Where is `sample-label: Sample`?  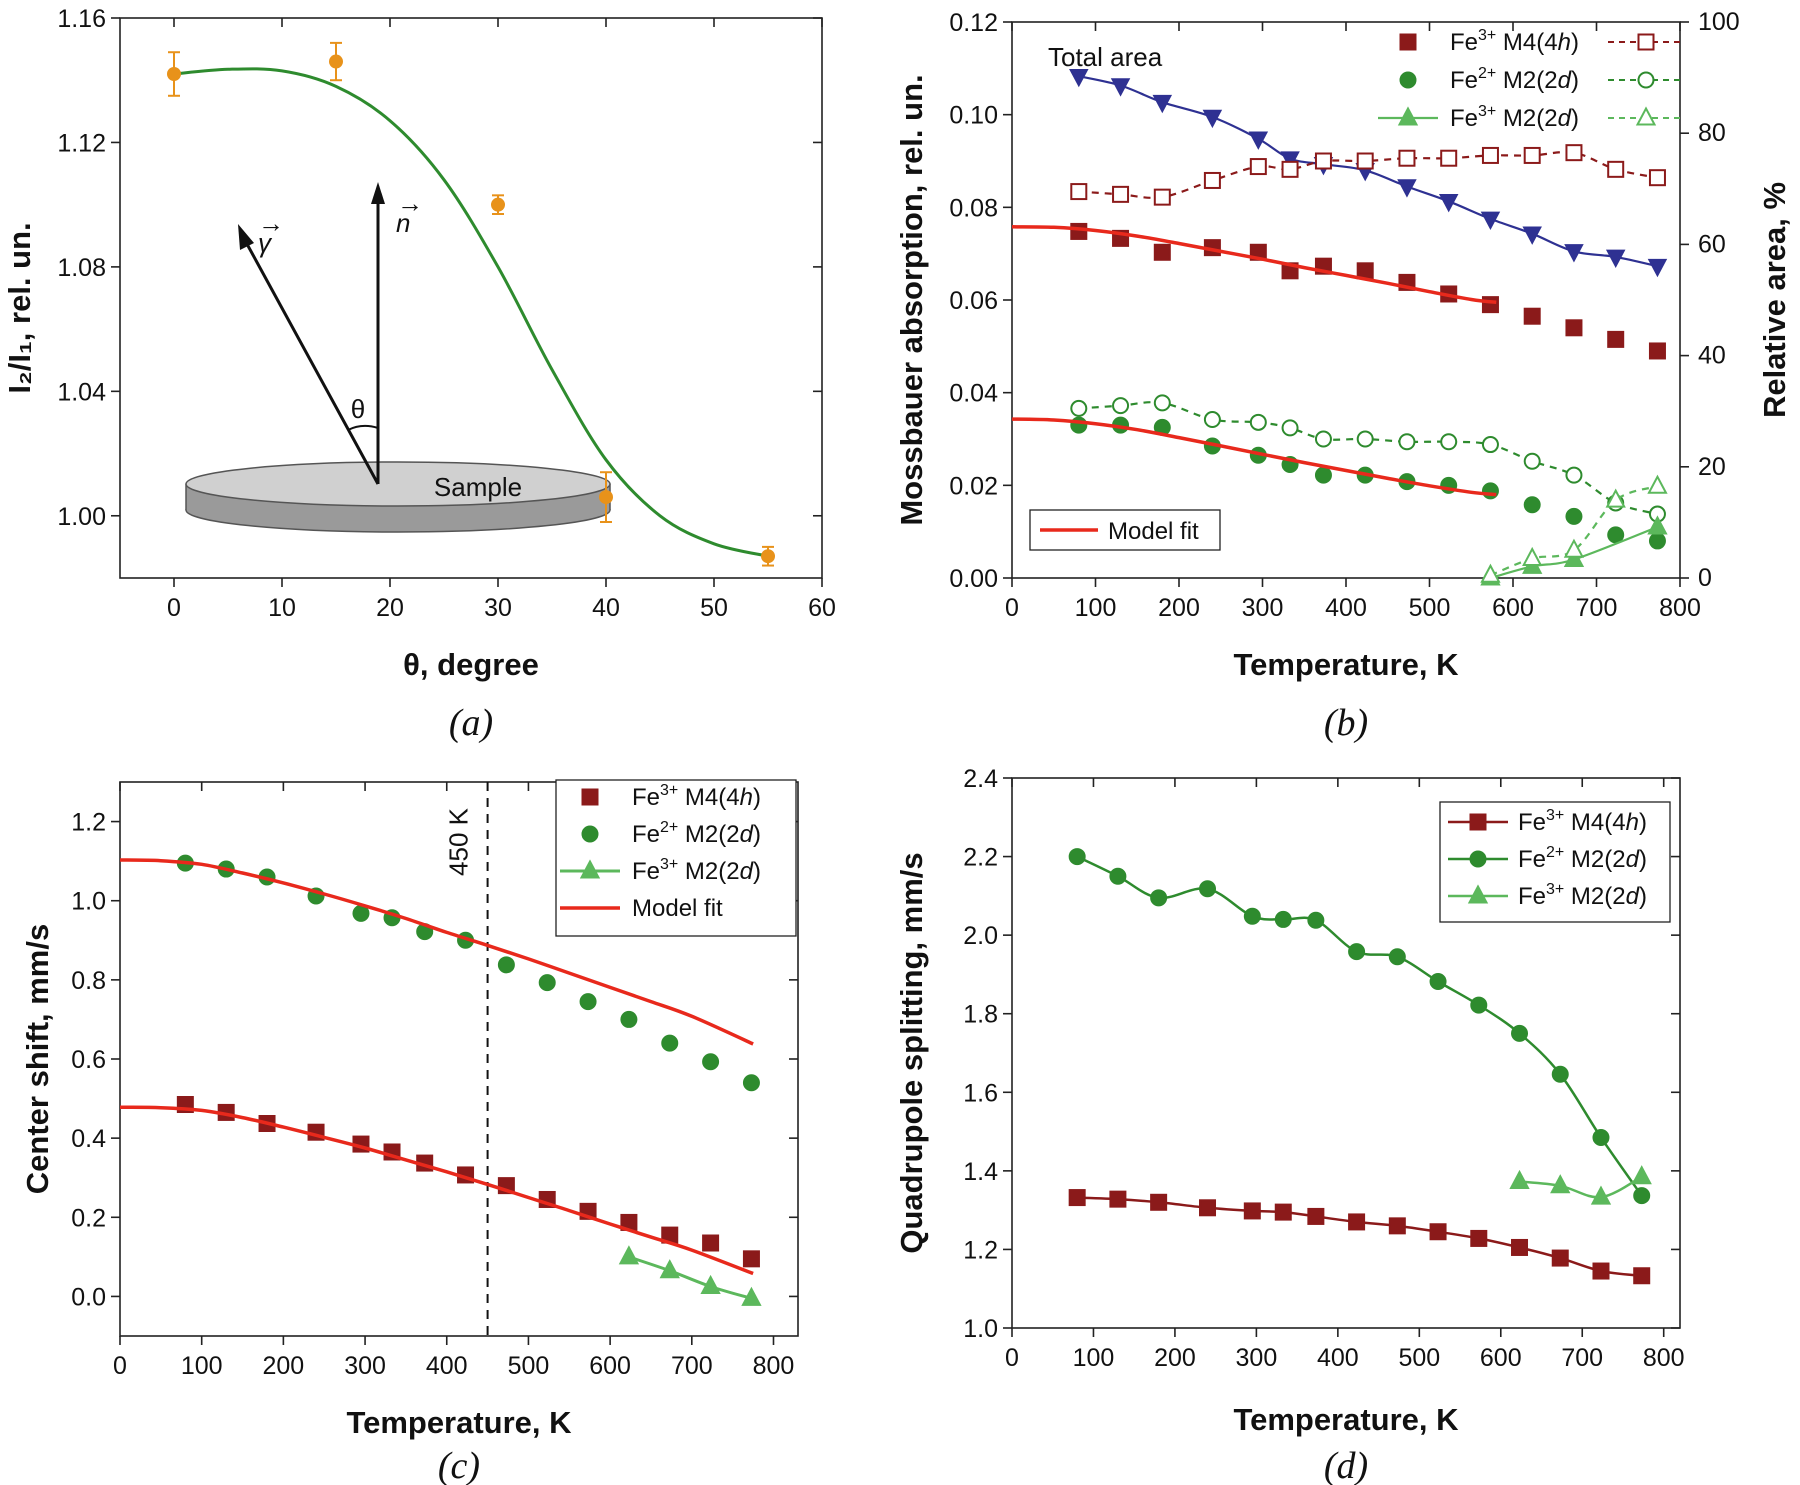
sample-label: Sample is located at coordinates (478, 487).